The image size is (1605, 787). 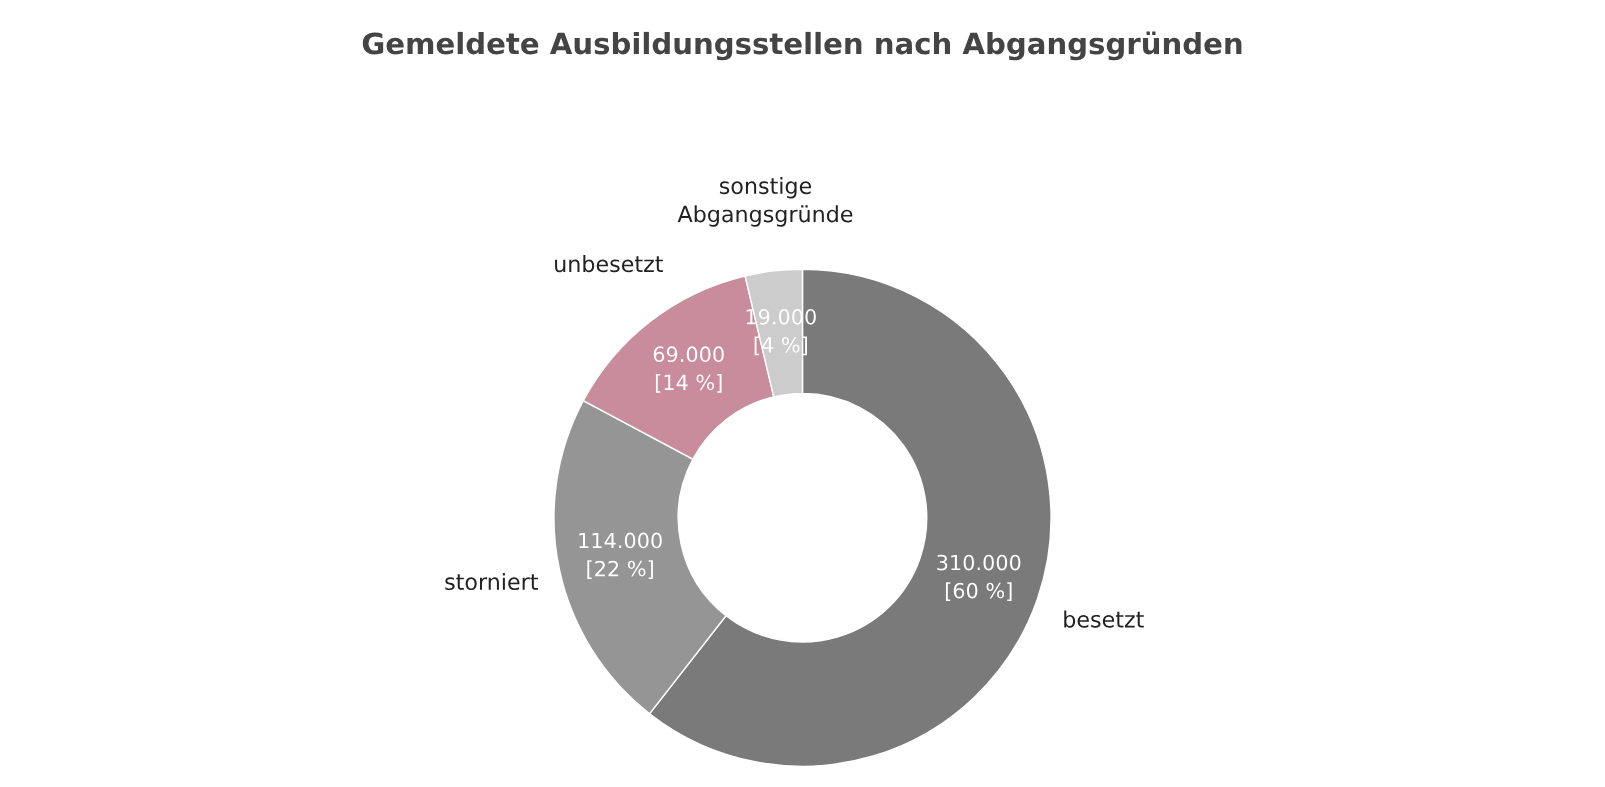 What do you see at coordinates (688, 369) in the screenshot?
I see `data-label: 69.000 [14 %]` at bounding box center [688, 369].